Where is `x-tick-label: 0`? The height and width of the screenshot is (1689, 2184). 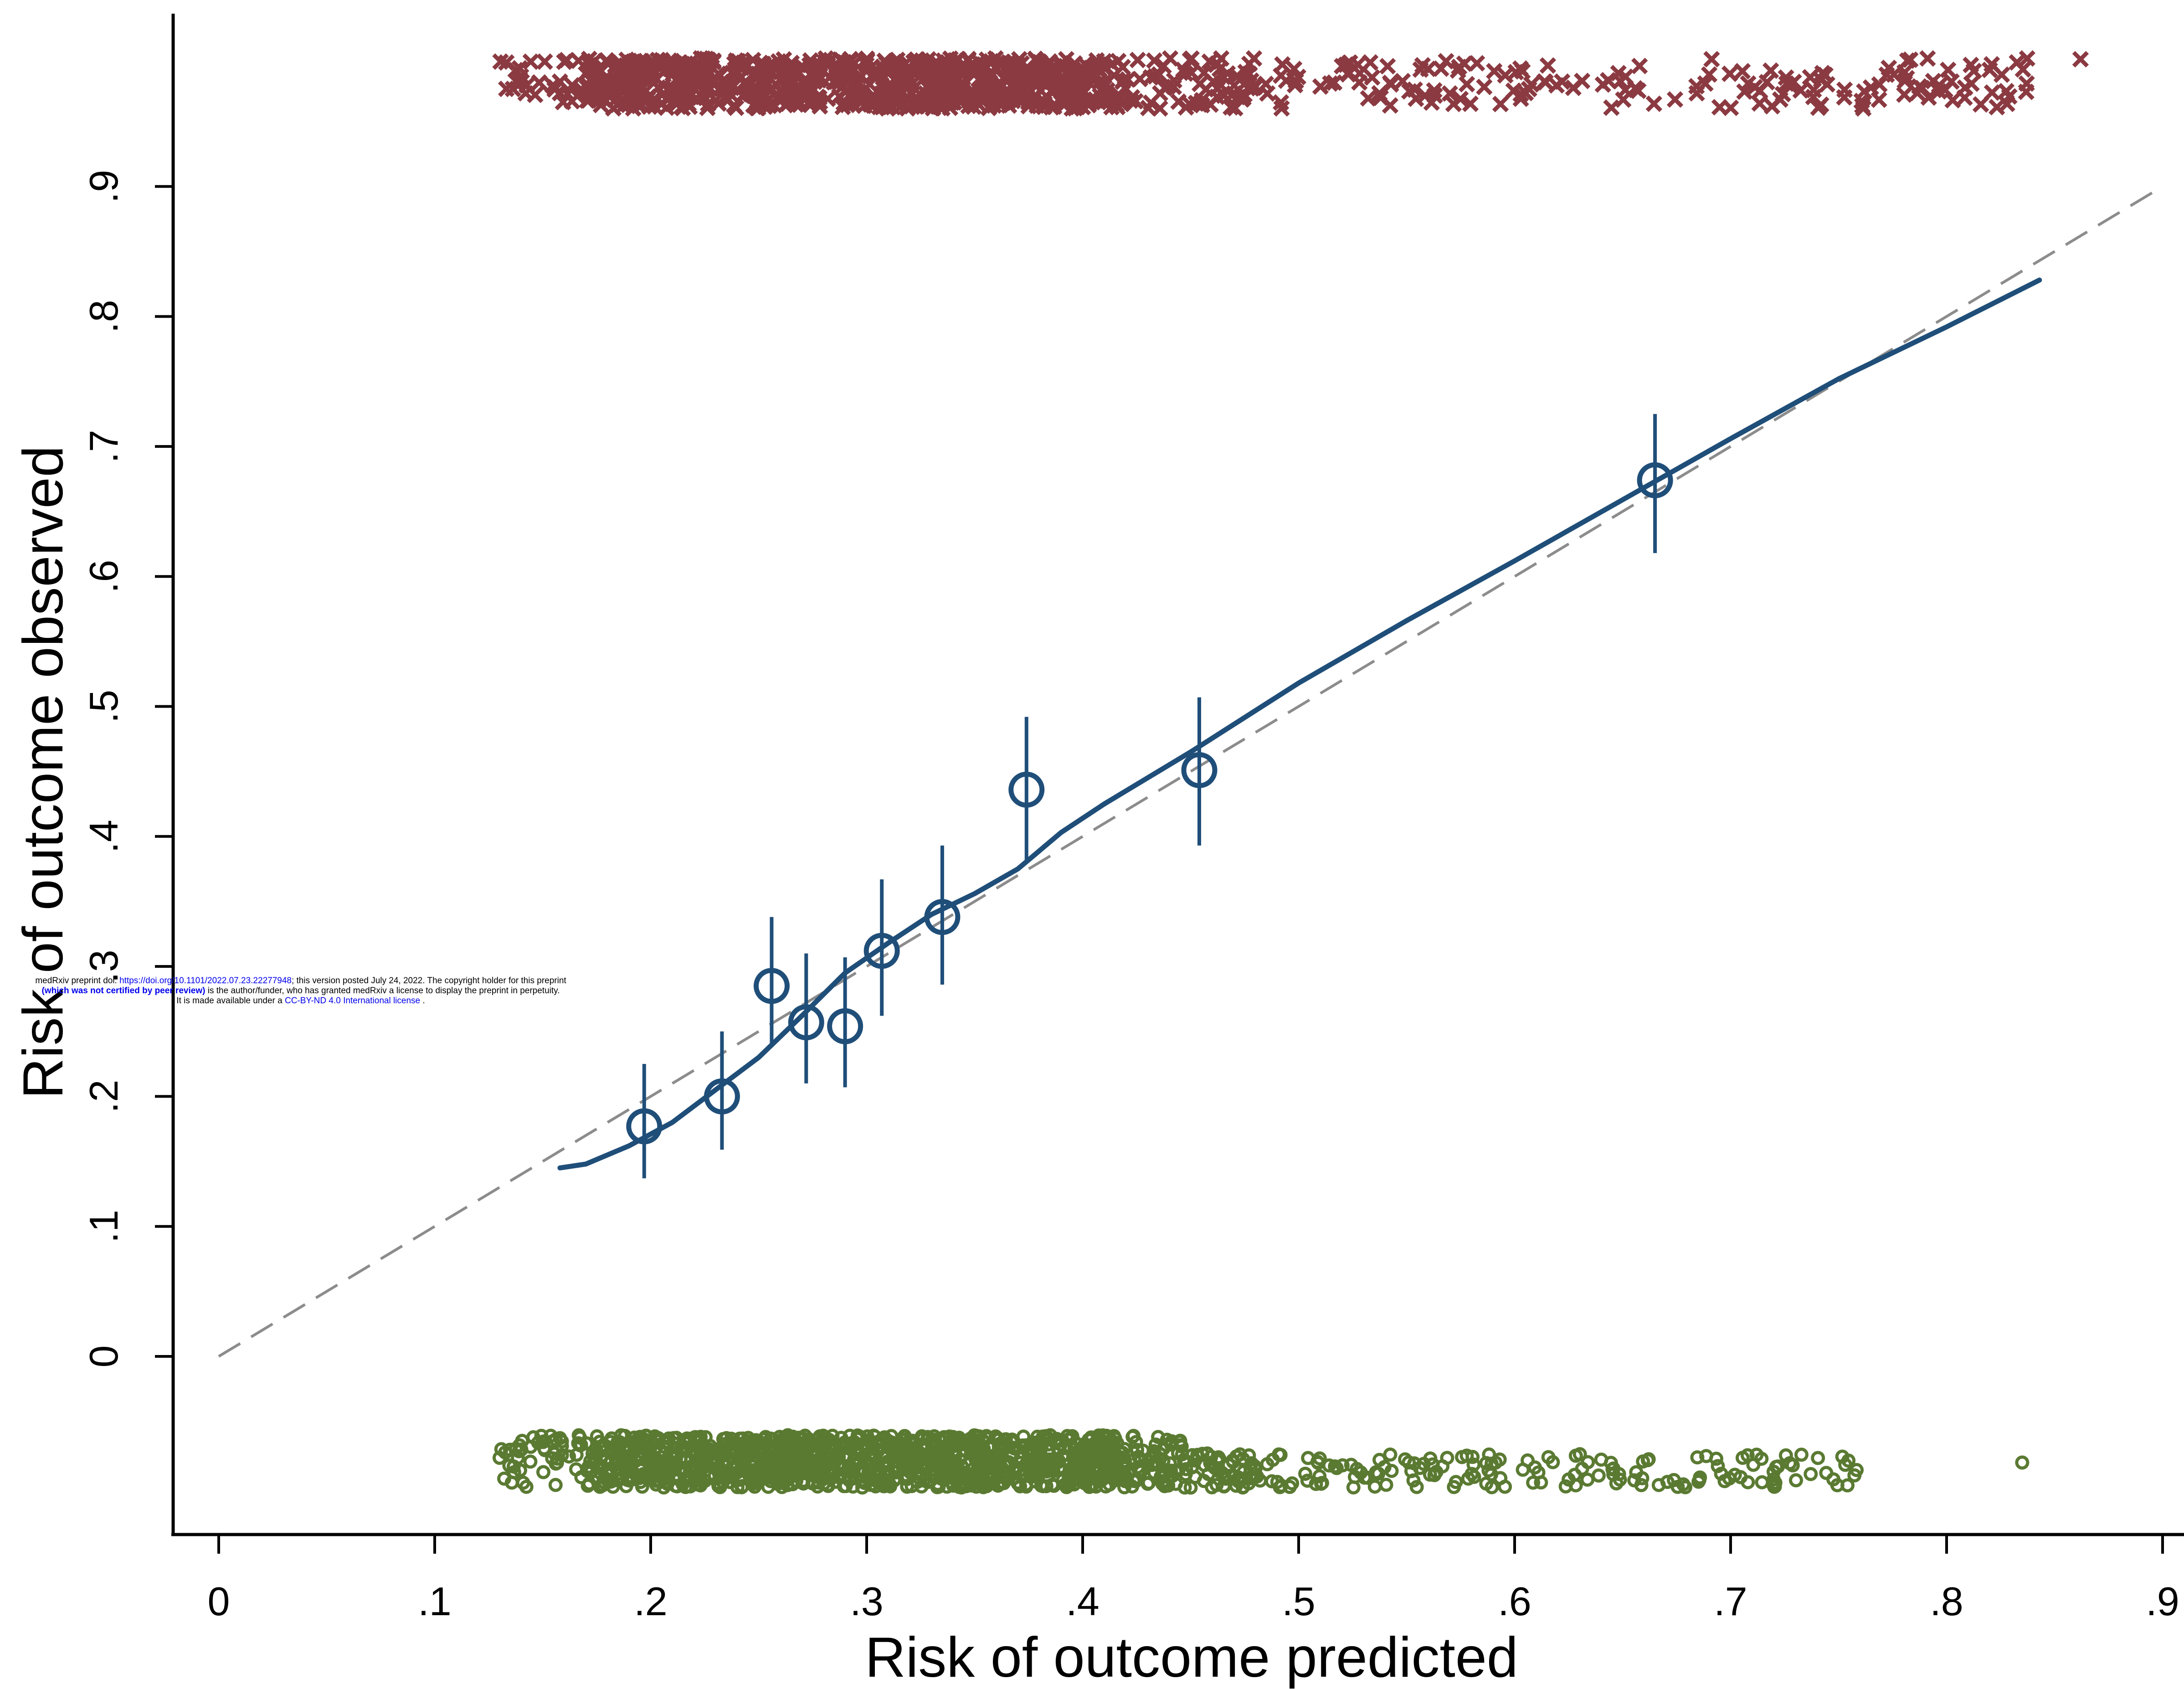
x-tick-label: 0 is located at coordinates (219, 1601).